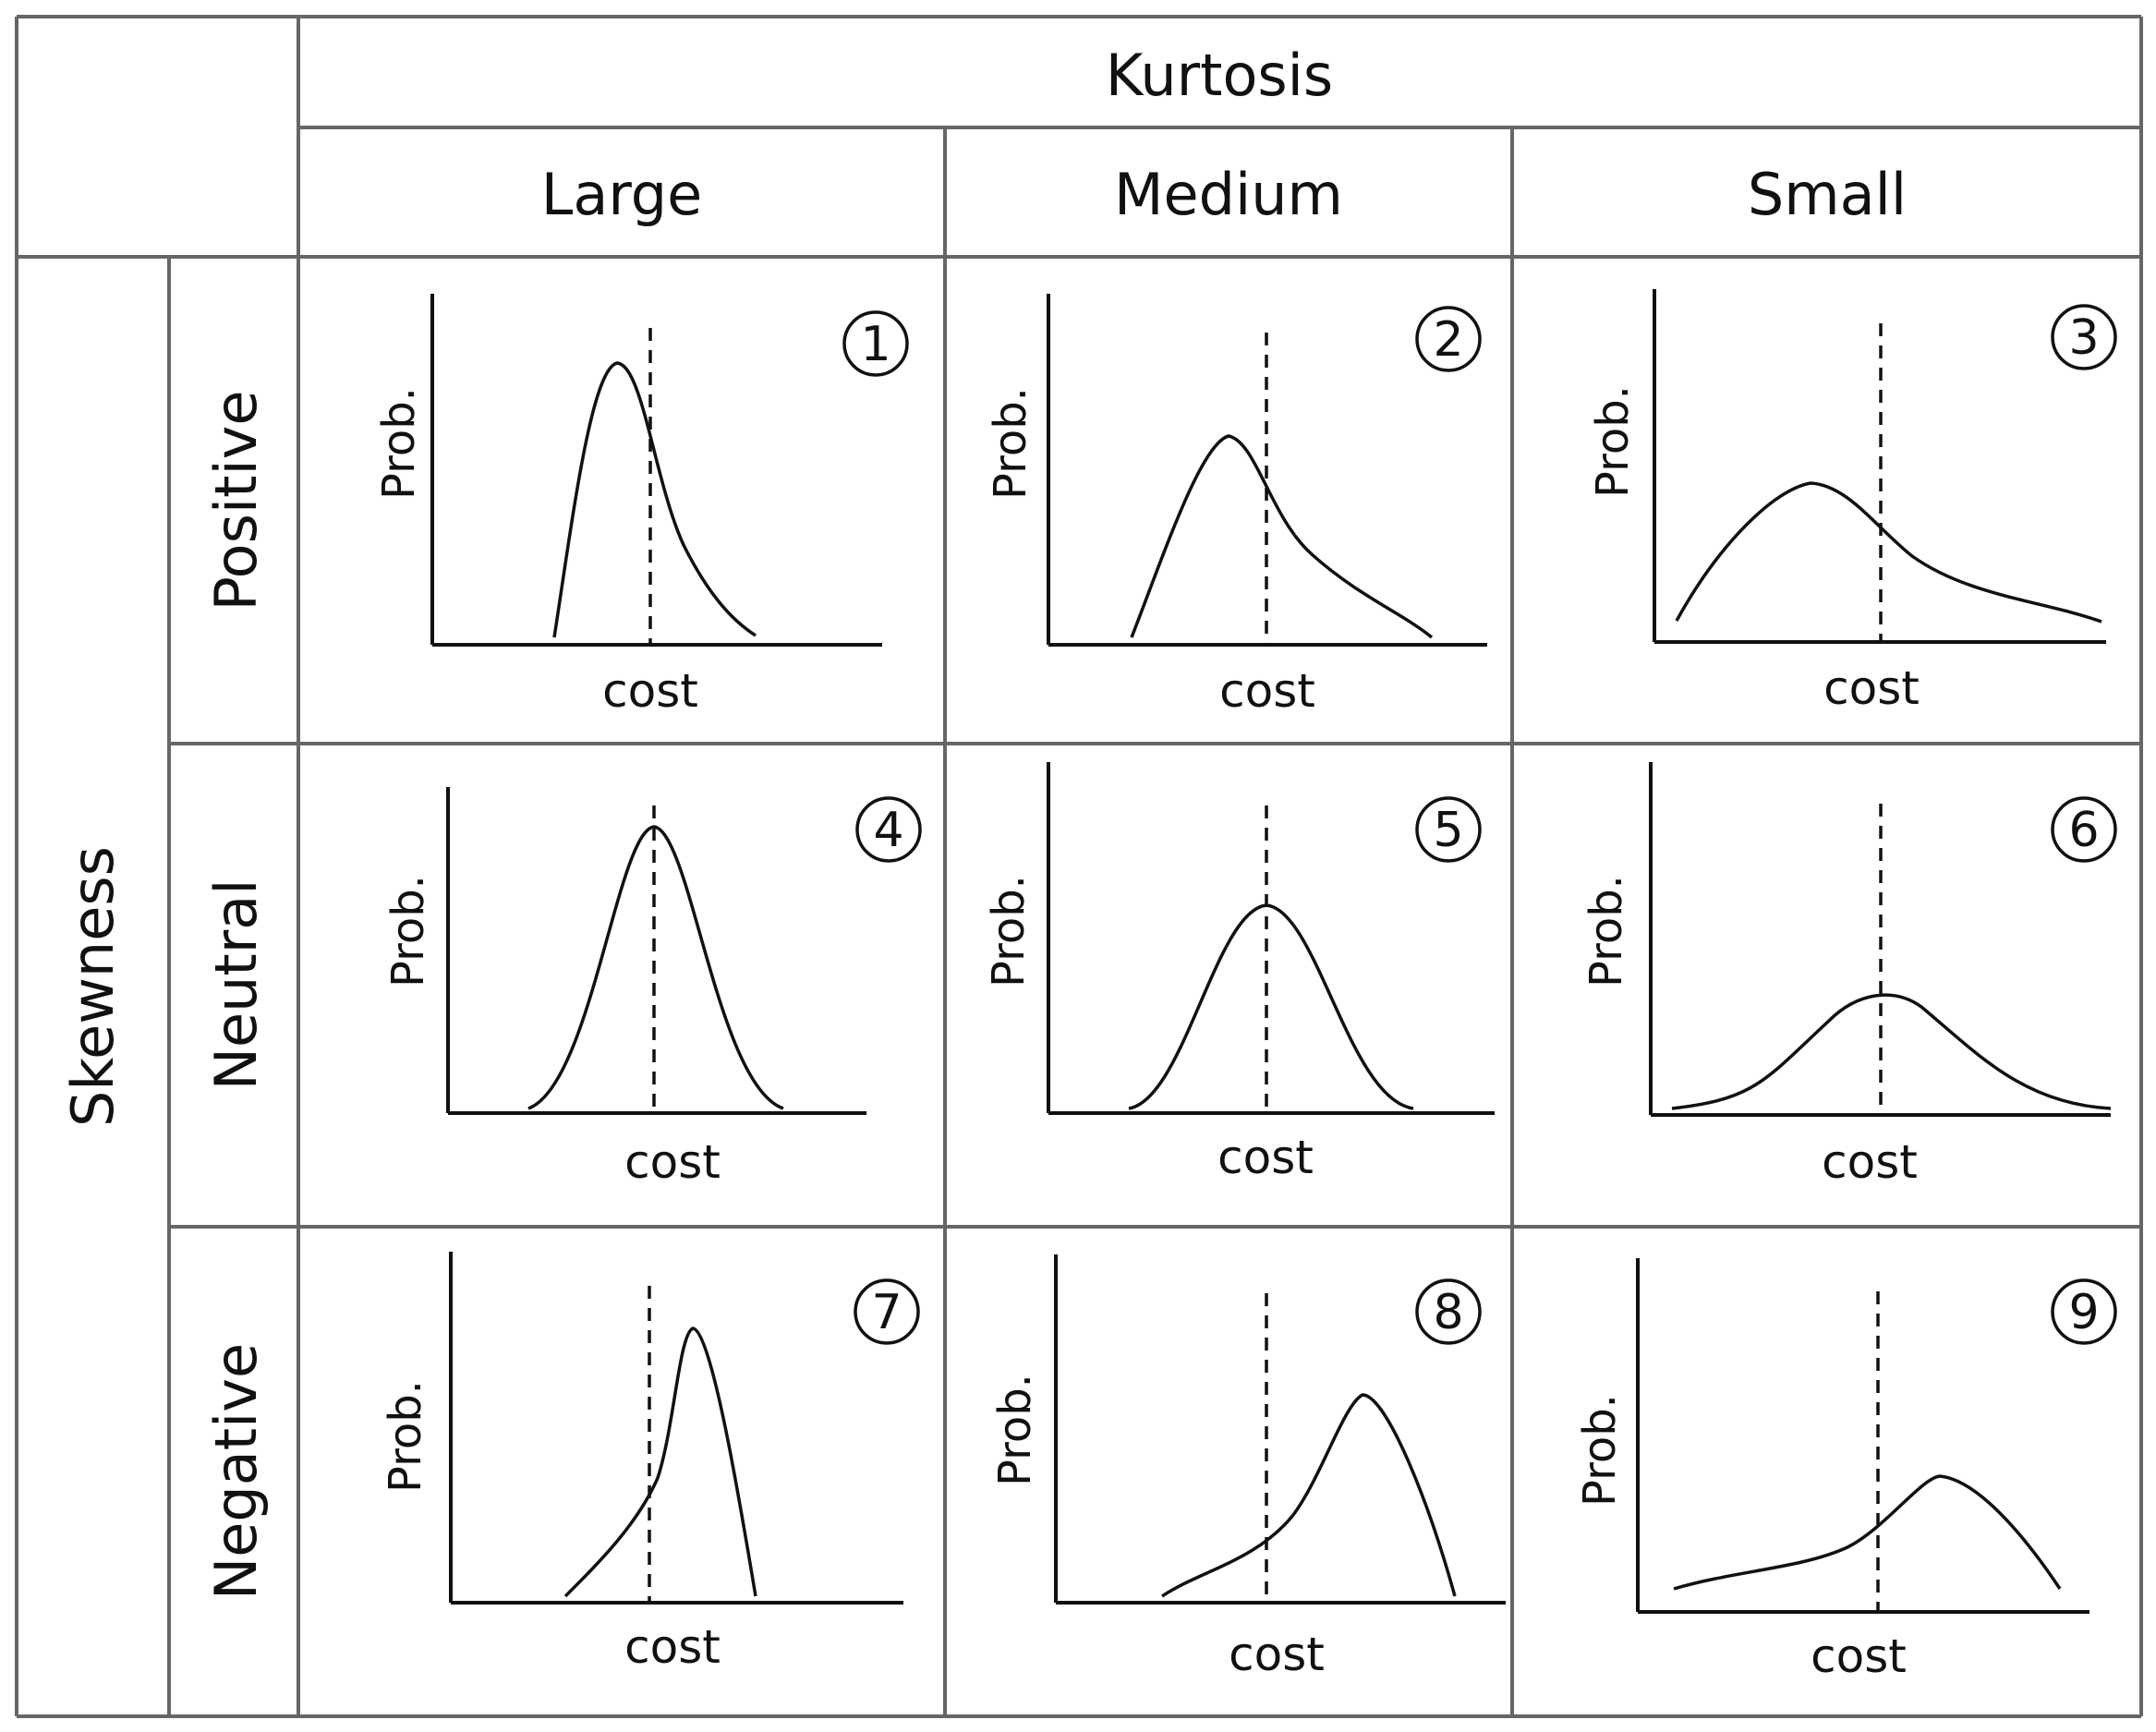  I want to click on panel-number: 6, so click(2083, 830).